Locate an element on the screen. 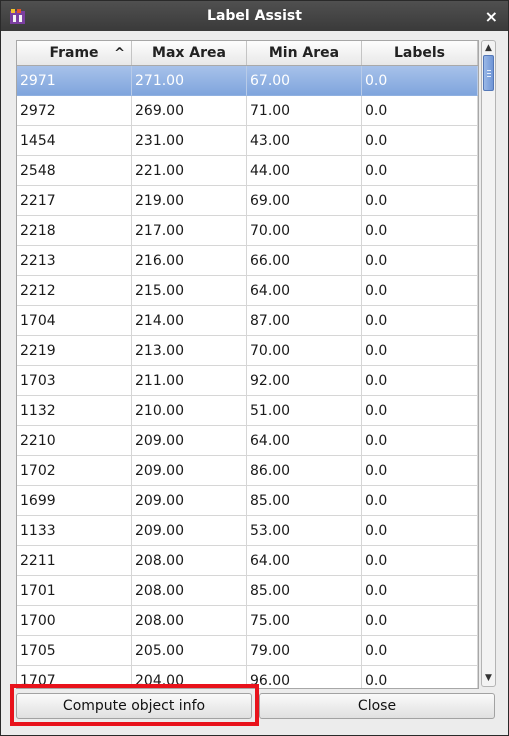 The image size is (509, 736). table-row: 2217 219.00 69.00 0.0 is located at coordinates (247, 201).